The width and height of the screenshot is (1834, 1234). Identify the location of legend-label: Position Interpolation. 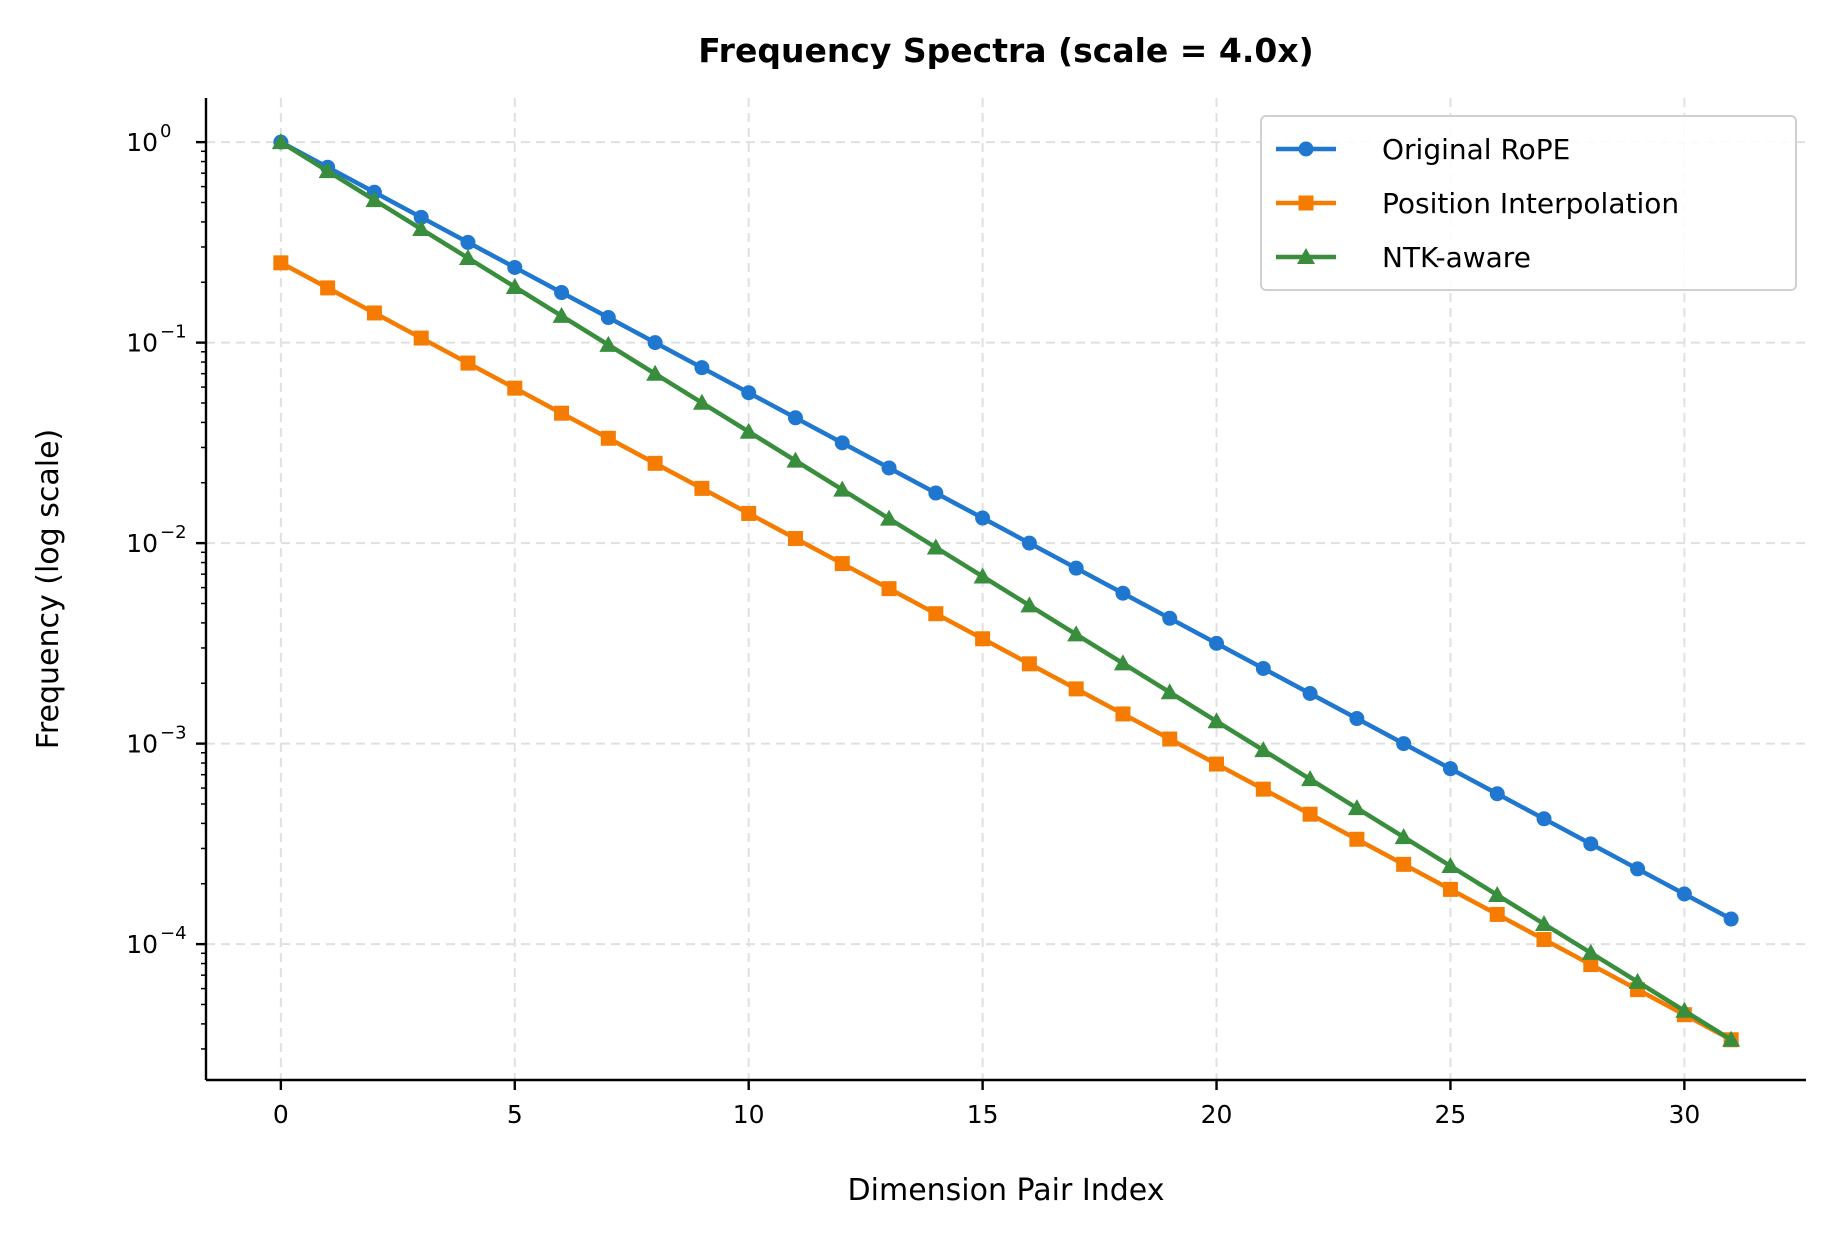
(1530, 203).